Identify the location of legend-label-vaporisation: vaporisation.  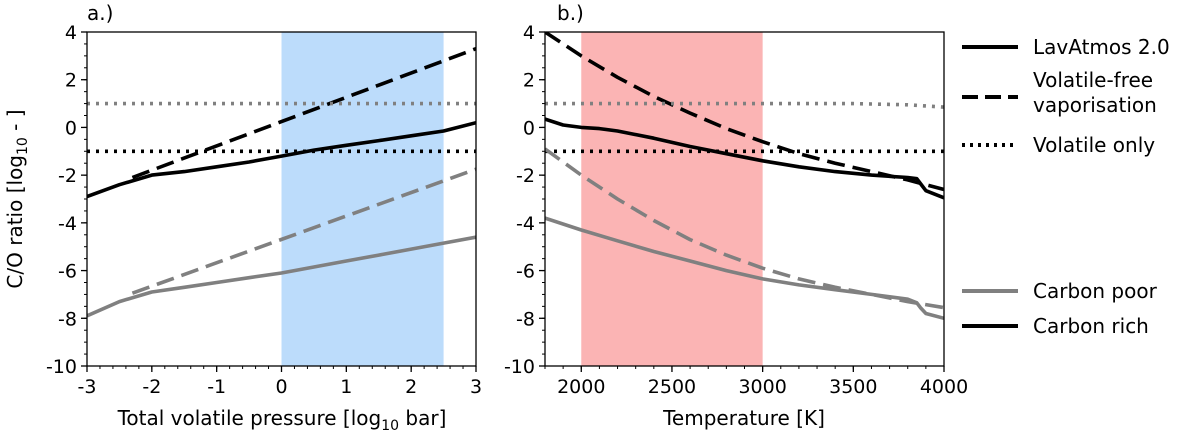
(1095, 105).